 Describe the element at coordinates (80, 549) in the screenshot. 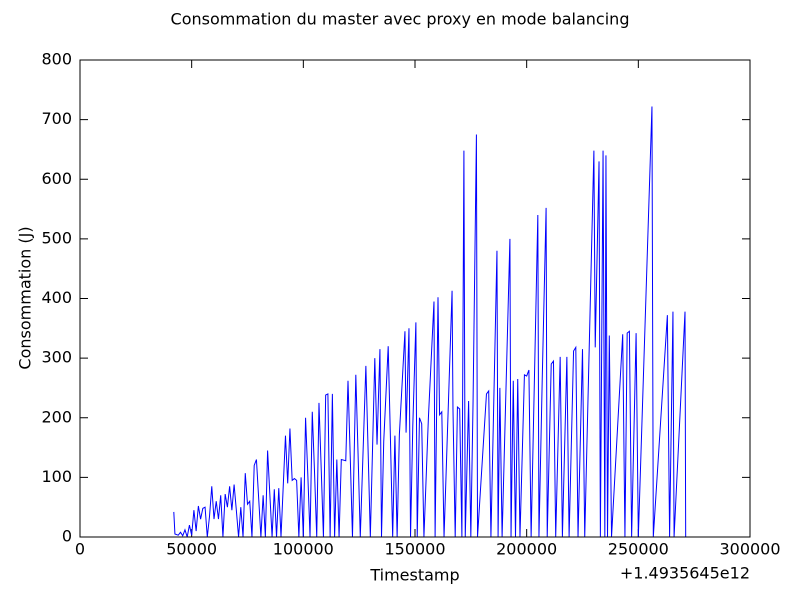

I see `x-tick-label: 0` at that location.